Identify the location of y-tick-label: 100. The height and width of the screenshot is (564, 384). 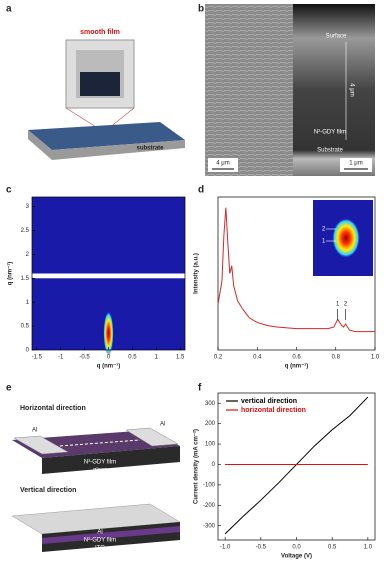
(210, 445).